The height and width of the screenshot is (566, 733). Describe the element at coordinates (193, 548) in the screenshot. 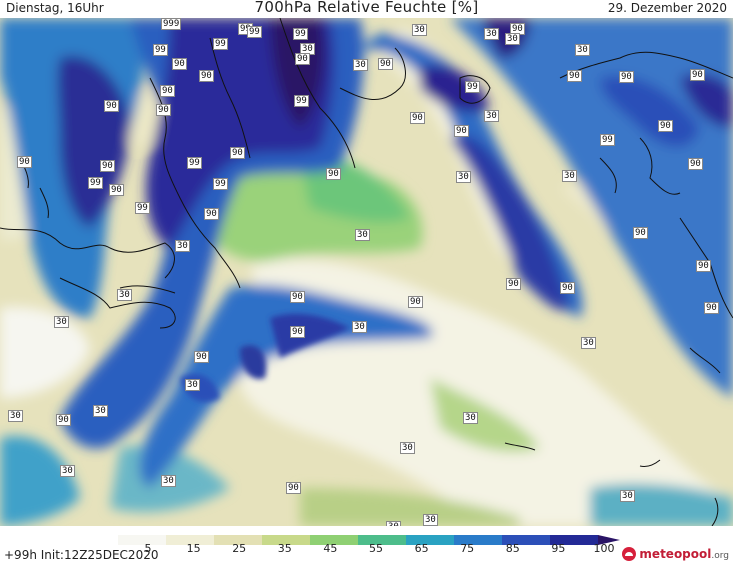

I see `colorbar-tick: 15` at that location.